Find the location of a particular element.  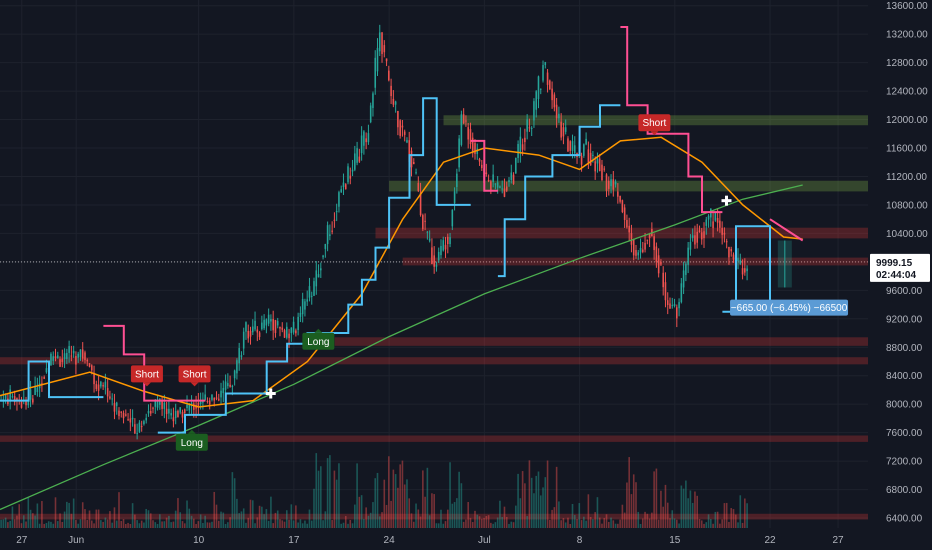

candle-countdown: 02:44:04 is located at coordinates (896, 275).